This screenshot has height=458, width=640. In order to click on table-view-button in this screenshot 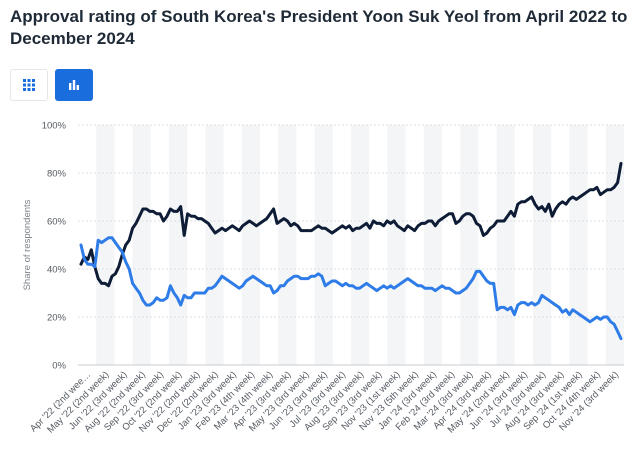, I will do `click(29, 85)`.